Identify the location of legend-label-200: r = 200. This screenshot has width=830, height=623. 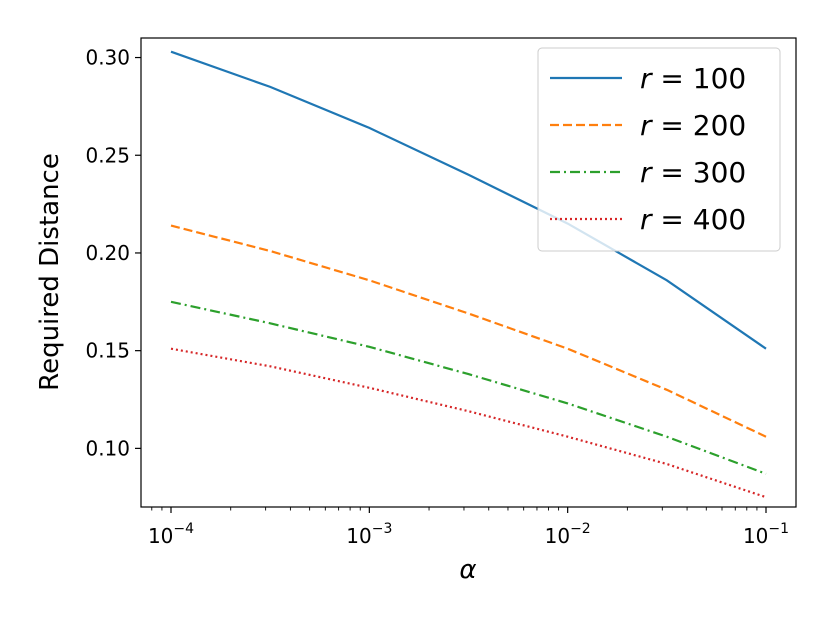
(693, 125).